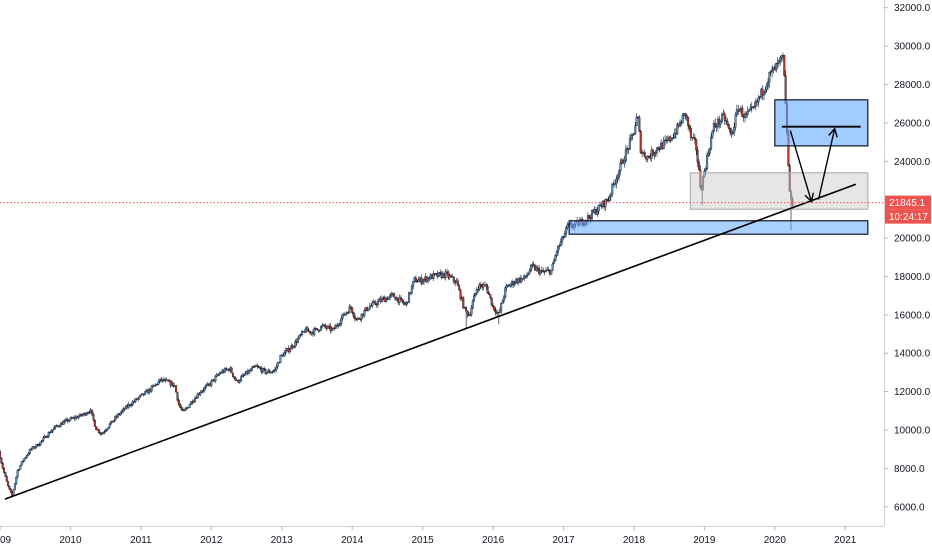  Describe the element at coordinates (912, 8) in the screenshot. I see `y-tick-label: 32000.0` at that location.